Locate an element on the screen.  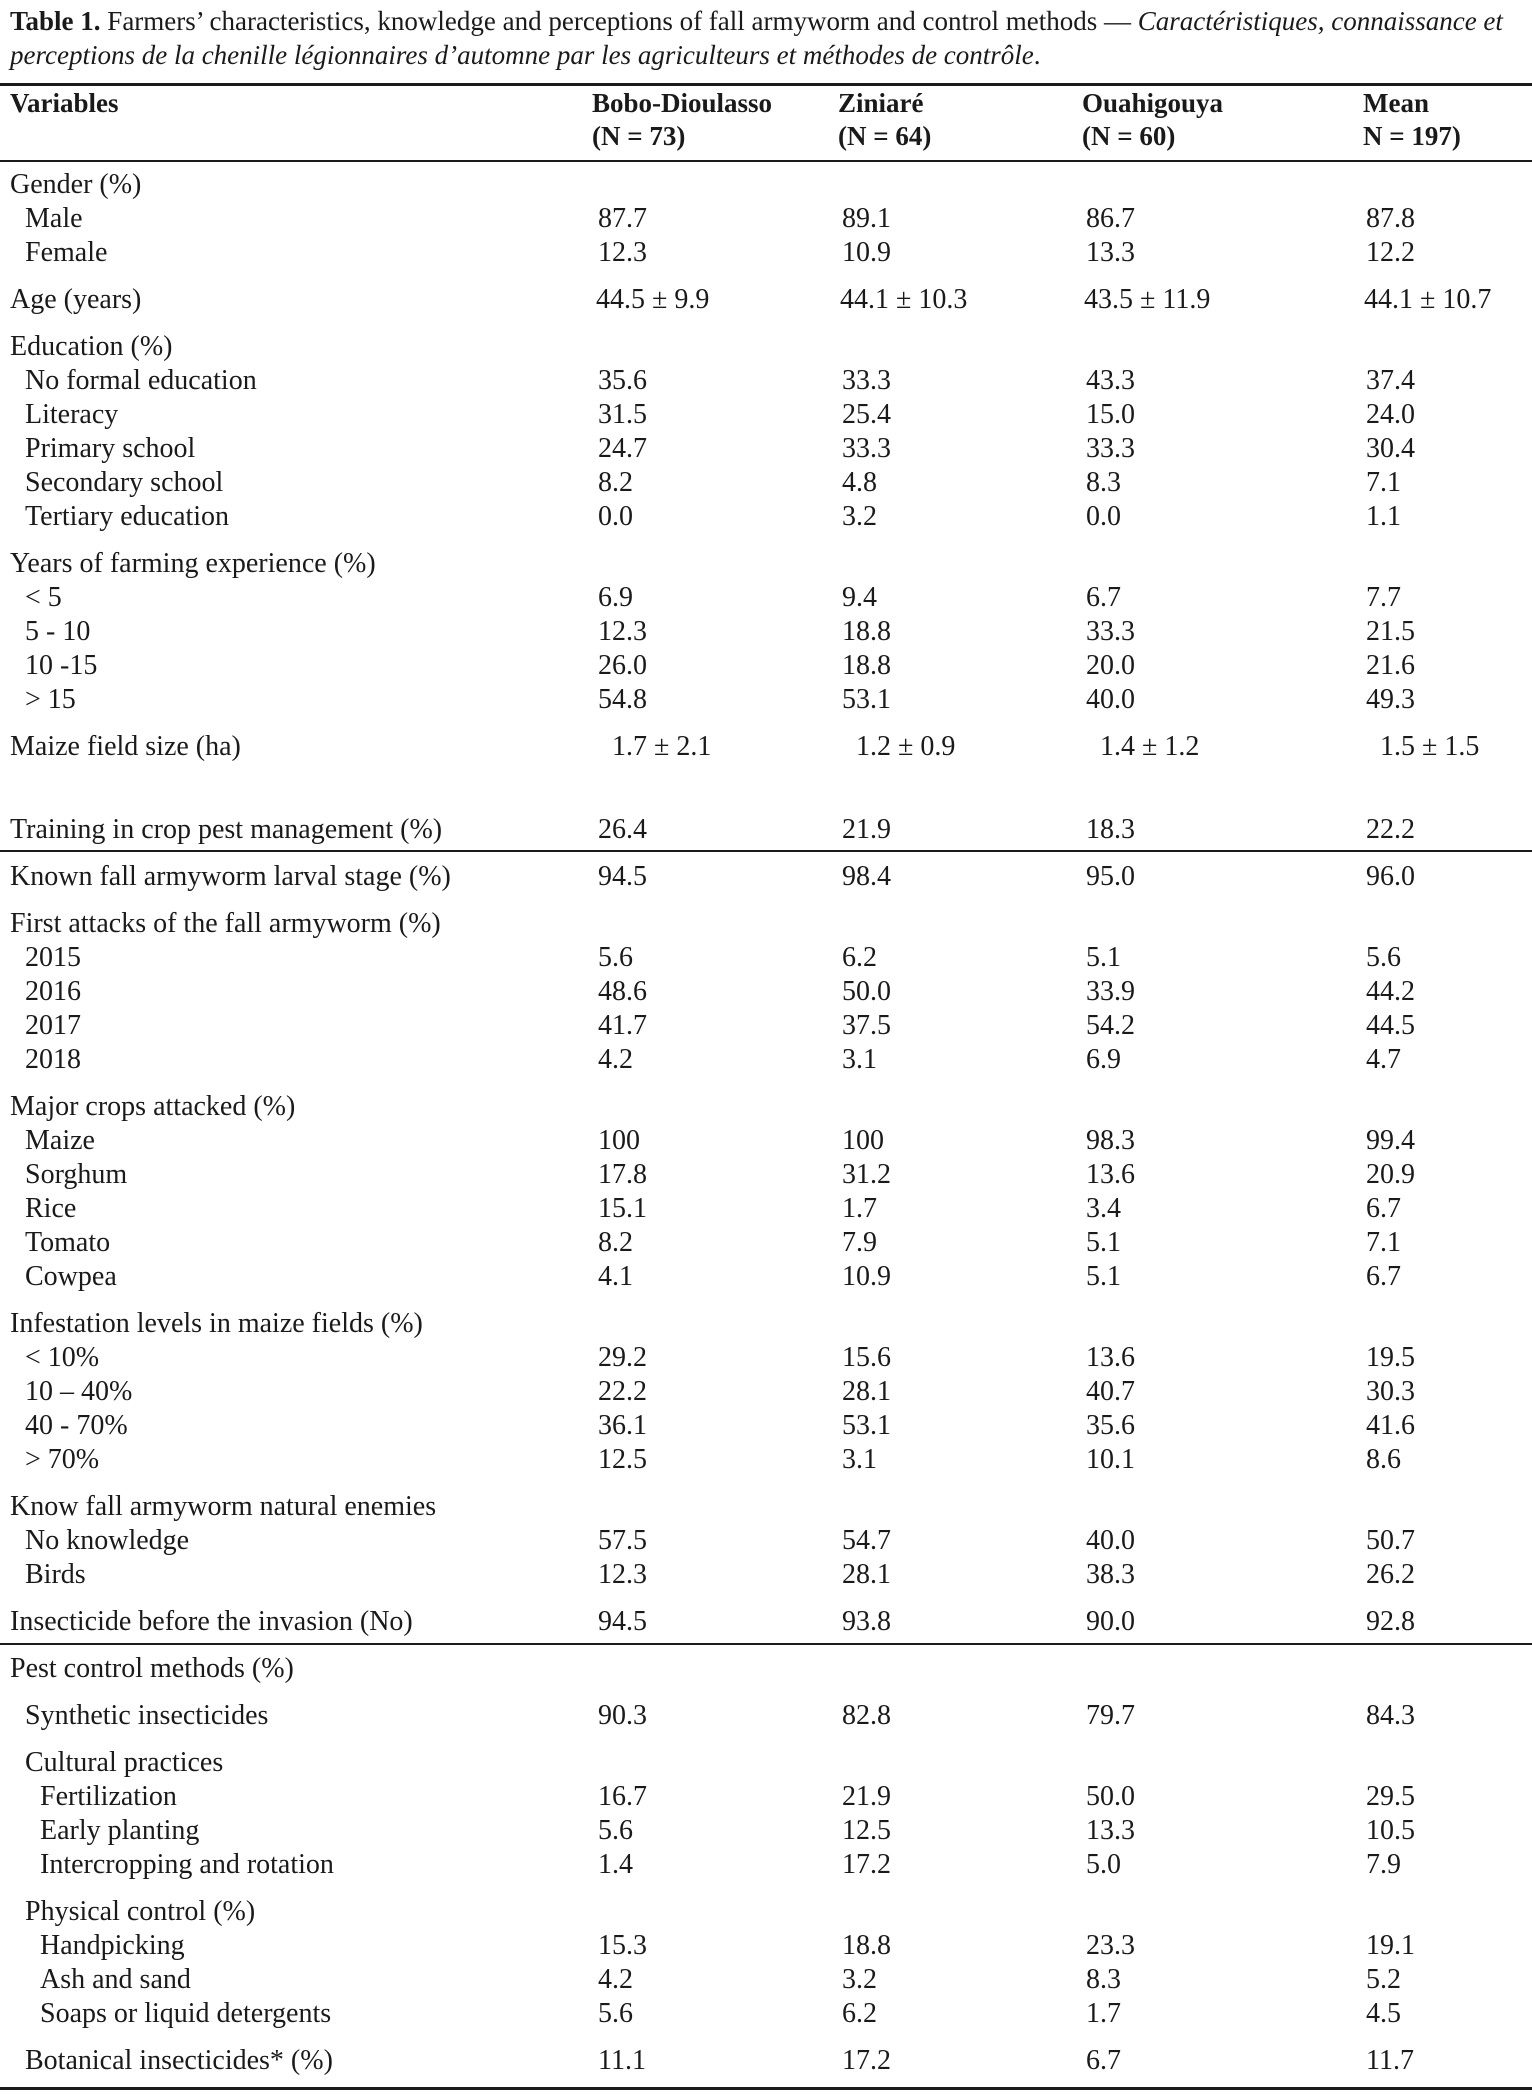
row-label: 40 - 70% is located at coordinates (76, 1425).